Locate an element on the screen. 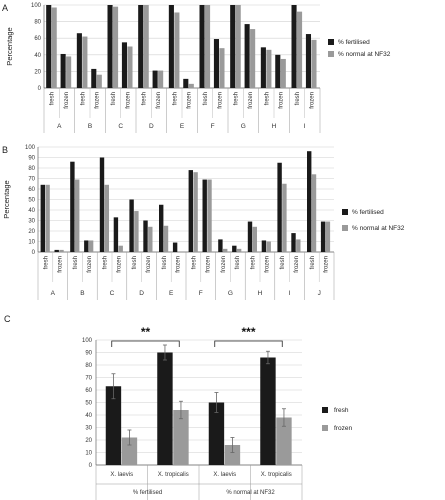 The width and height of the screenshot is (445, 500). bar-F-frozen-s1 is located at coordinates (209, 215).